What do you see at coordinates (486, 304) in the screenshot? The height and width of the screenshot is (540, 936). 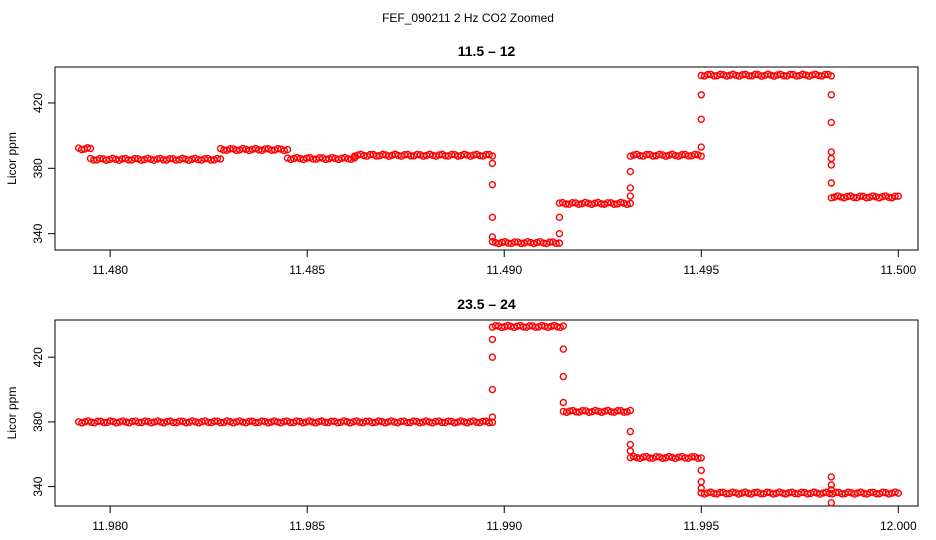 I see `panel-title: 23.5 – 24` at bounding box center [486, 304].